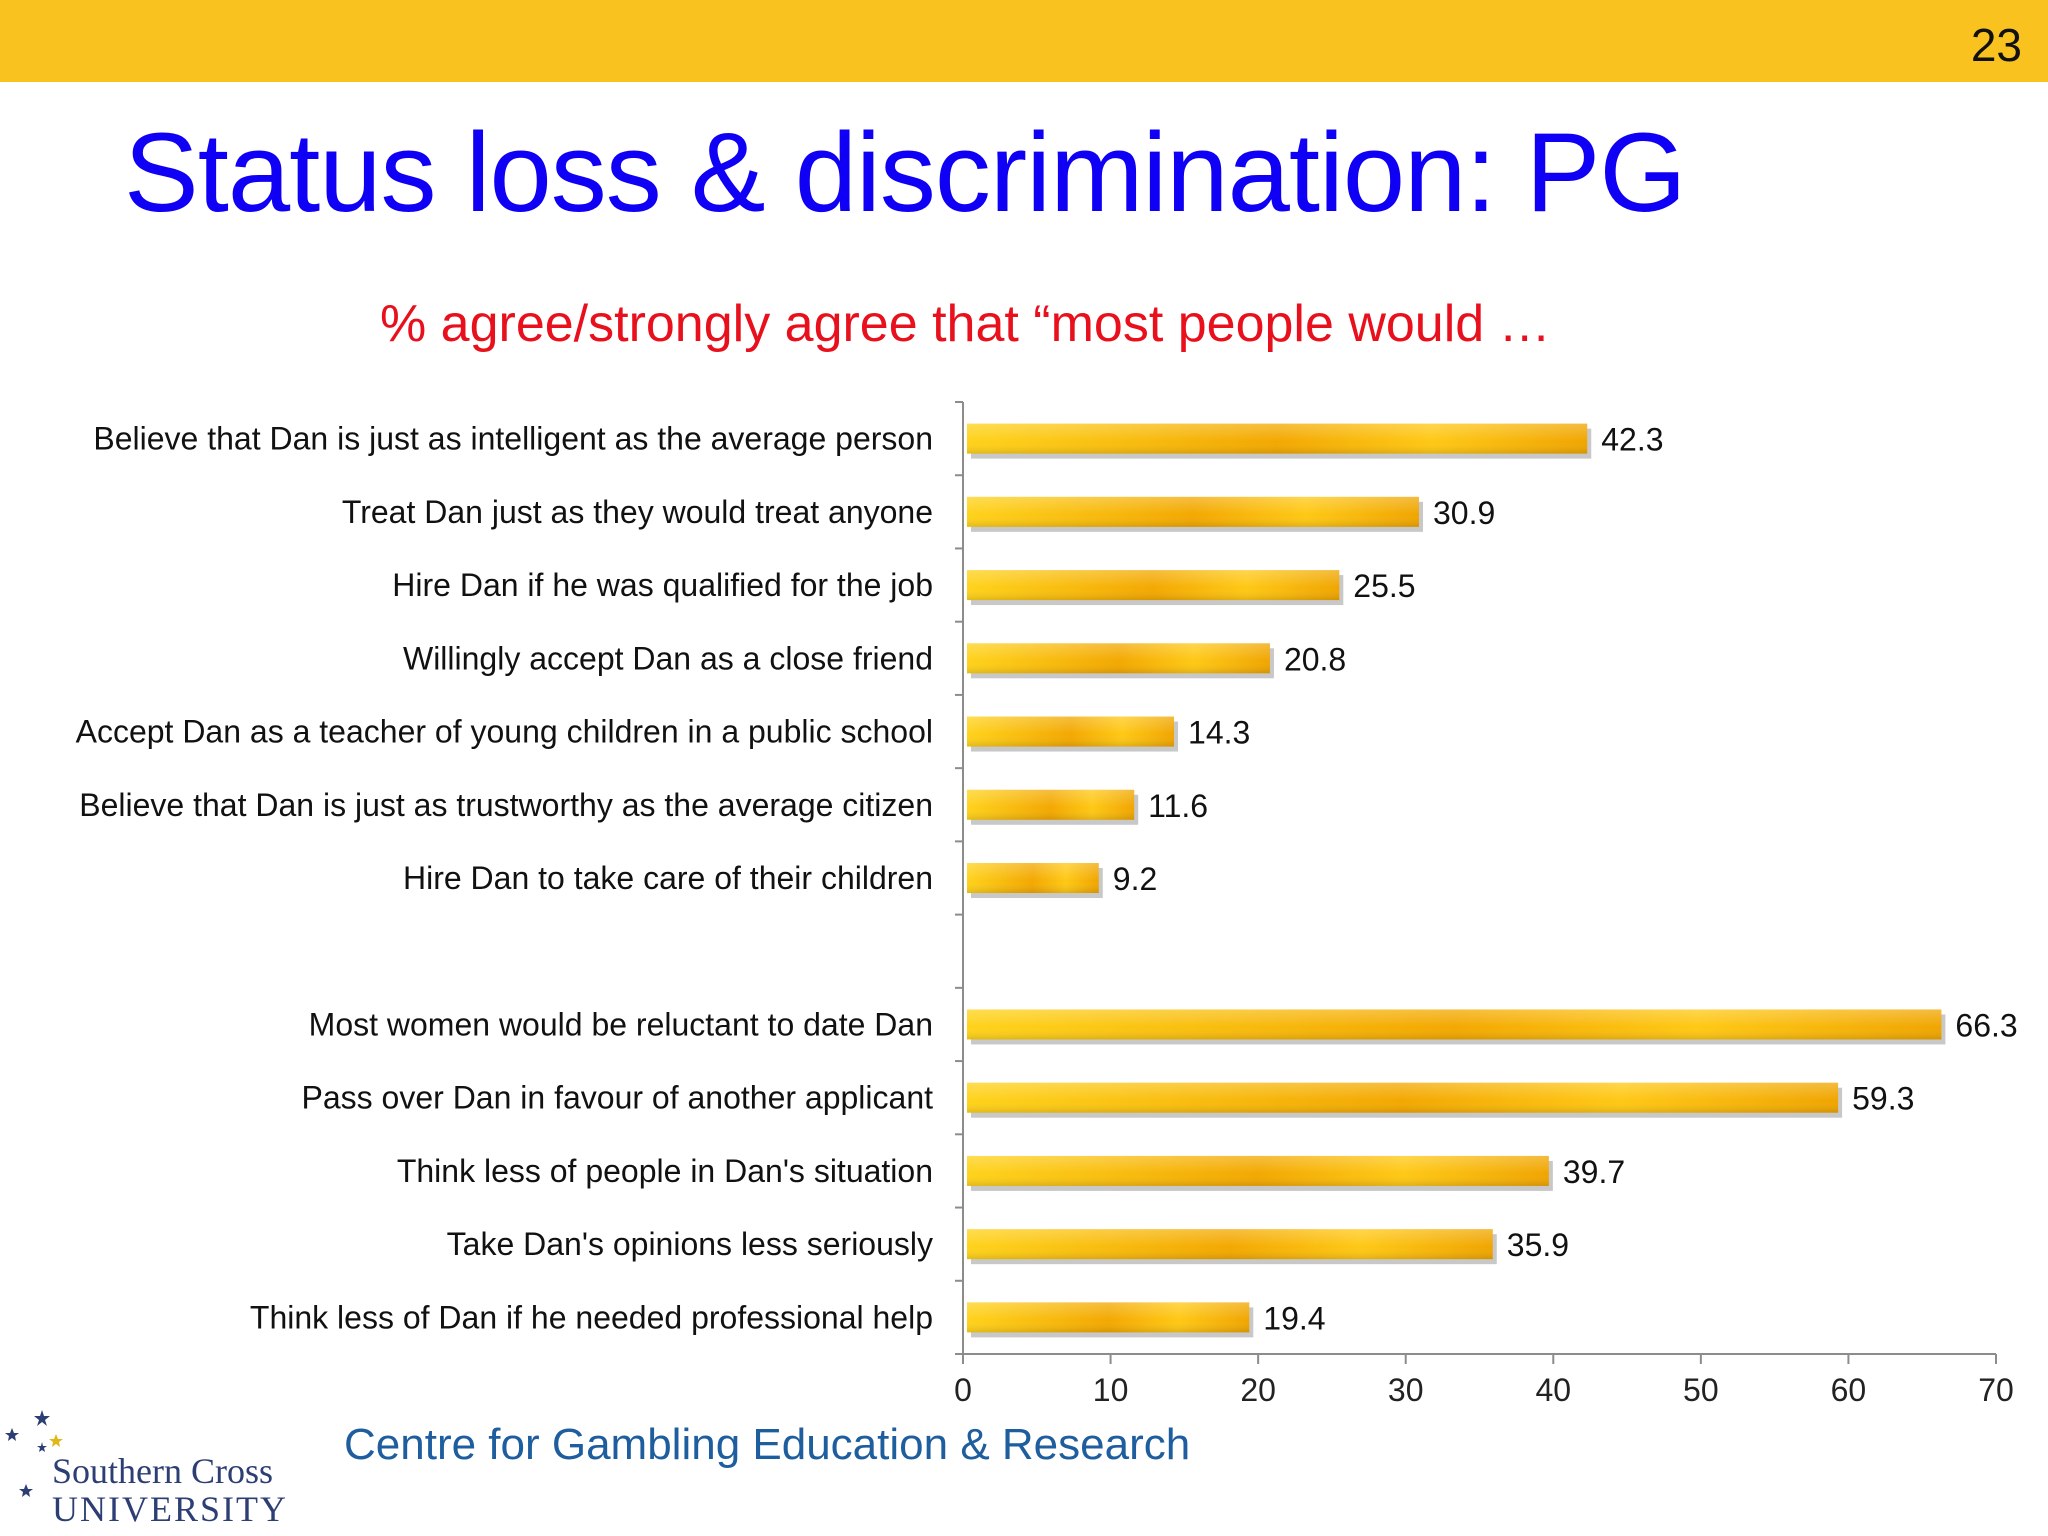 This screenshot has height=1536, width=2048. What do you see at coordinates (1996, 45) in the screenshot?
I see `page-number: 23` at bounding box center [1996, 45].